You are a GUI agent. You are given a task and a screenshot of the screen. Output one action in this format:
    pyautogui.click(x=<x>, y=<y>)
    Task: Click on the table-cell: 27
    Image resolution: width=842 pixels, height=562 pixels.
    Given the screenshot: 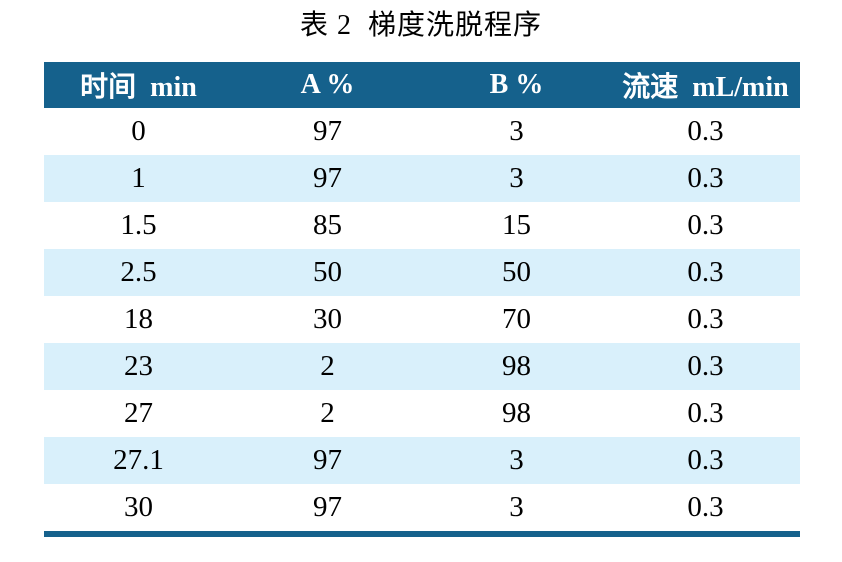 What is the action you would take?
    pyautogui.click(x=138, y=413)
    